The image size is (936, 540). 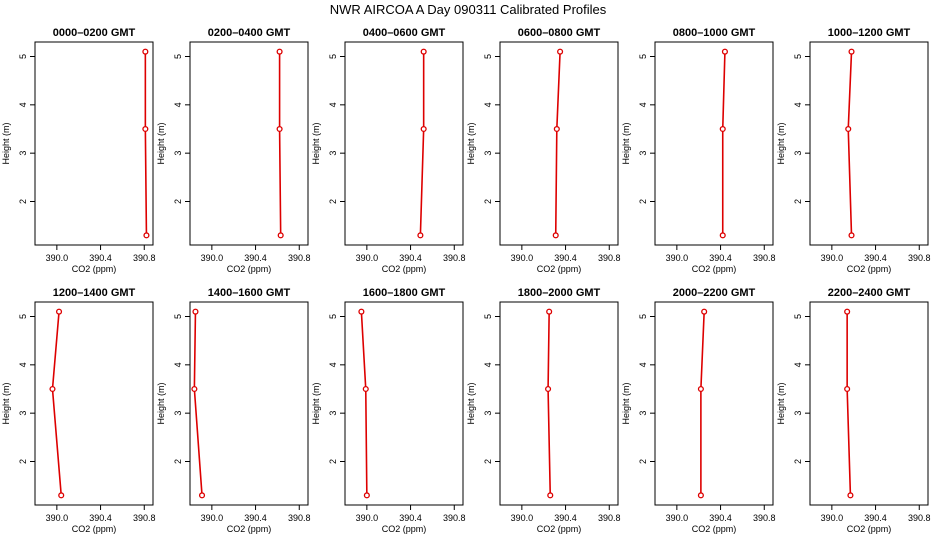 I want to click on panel-title: 0000–0200 GMT, so click(x=94, y=33).